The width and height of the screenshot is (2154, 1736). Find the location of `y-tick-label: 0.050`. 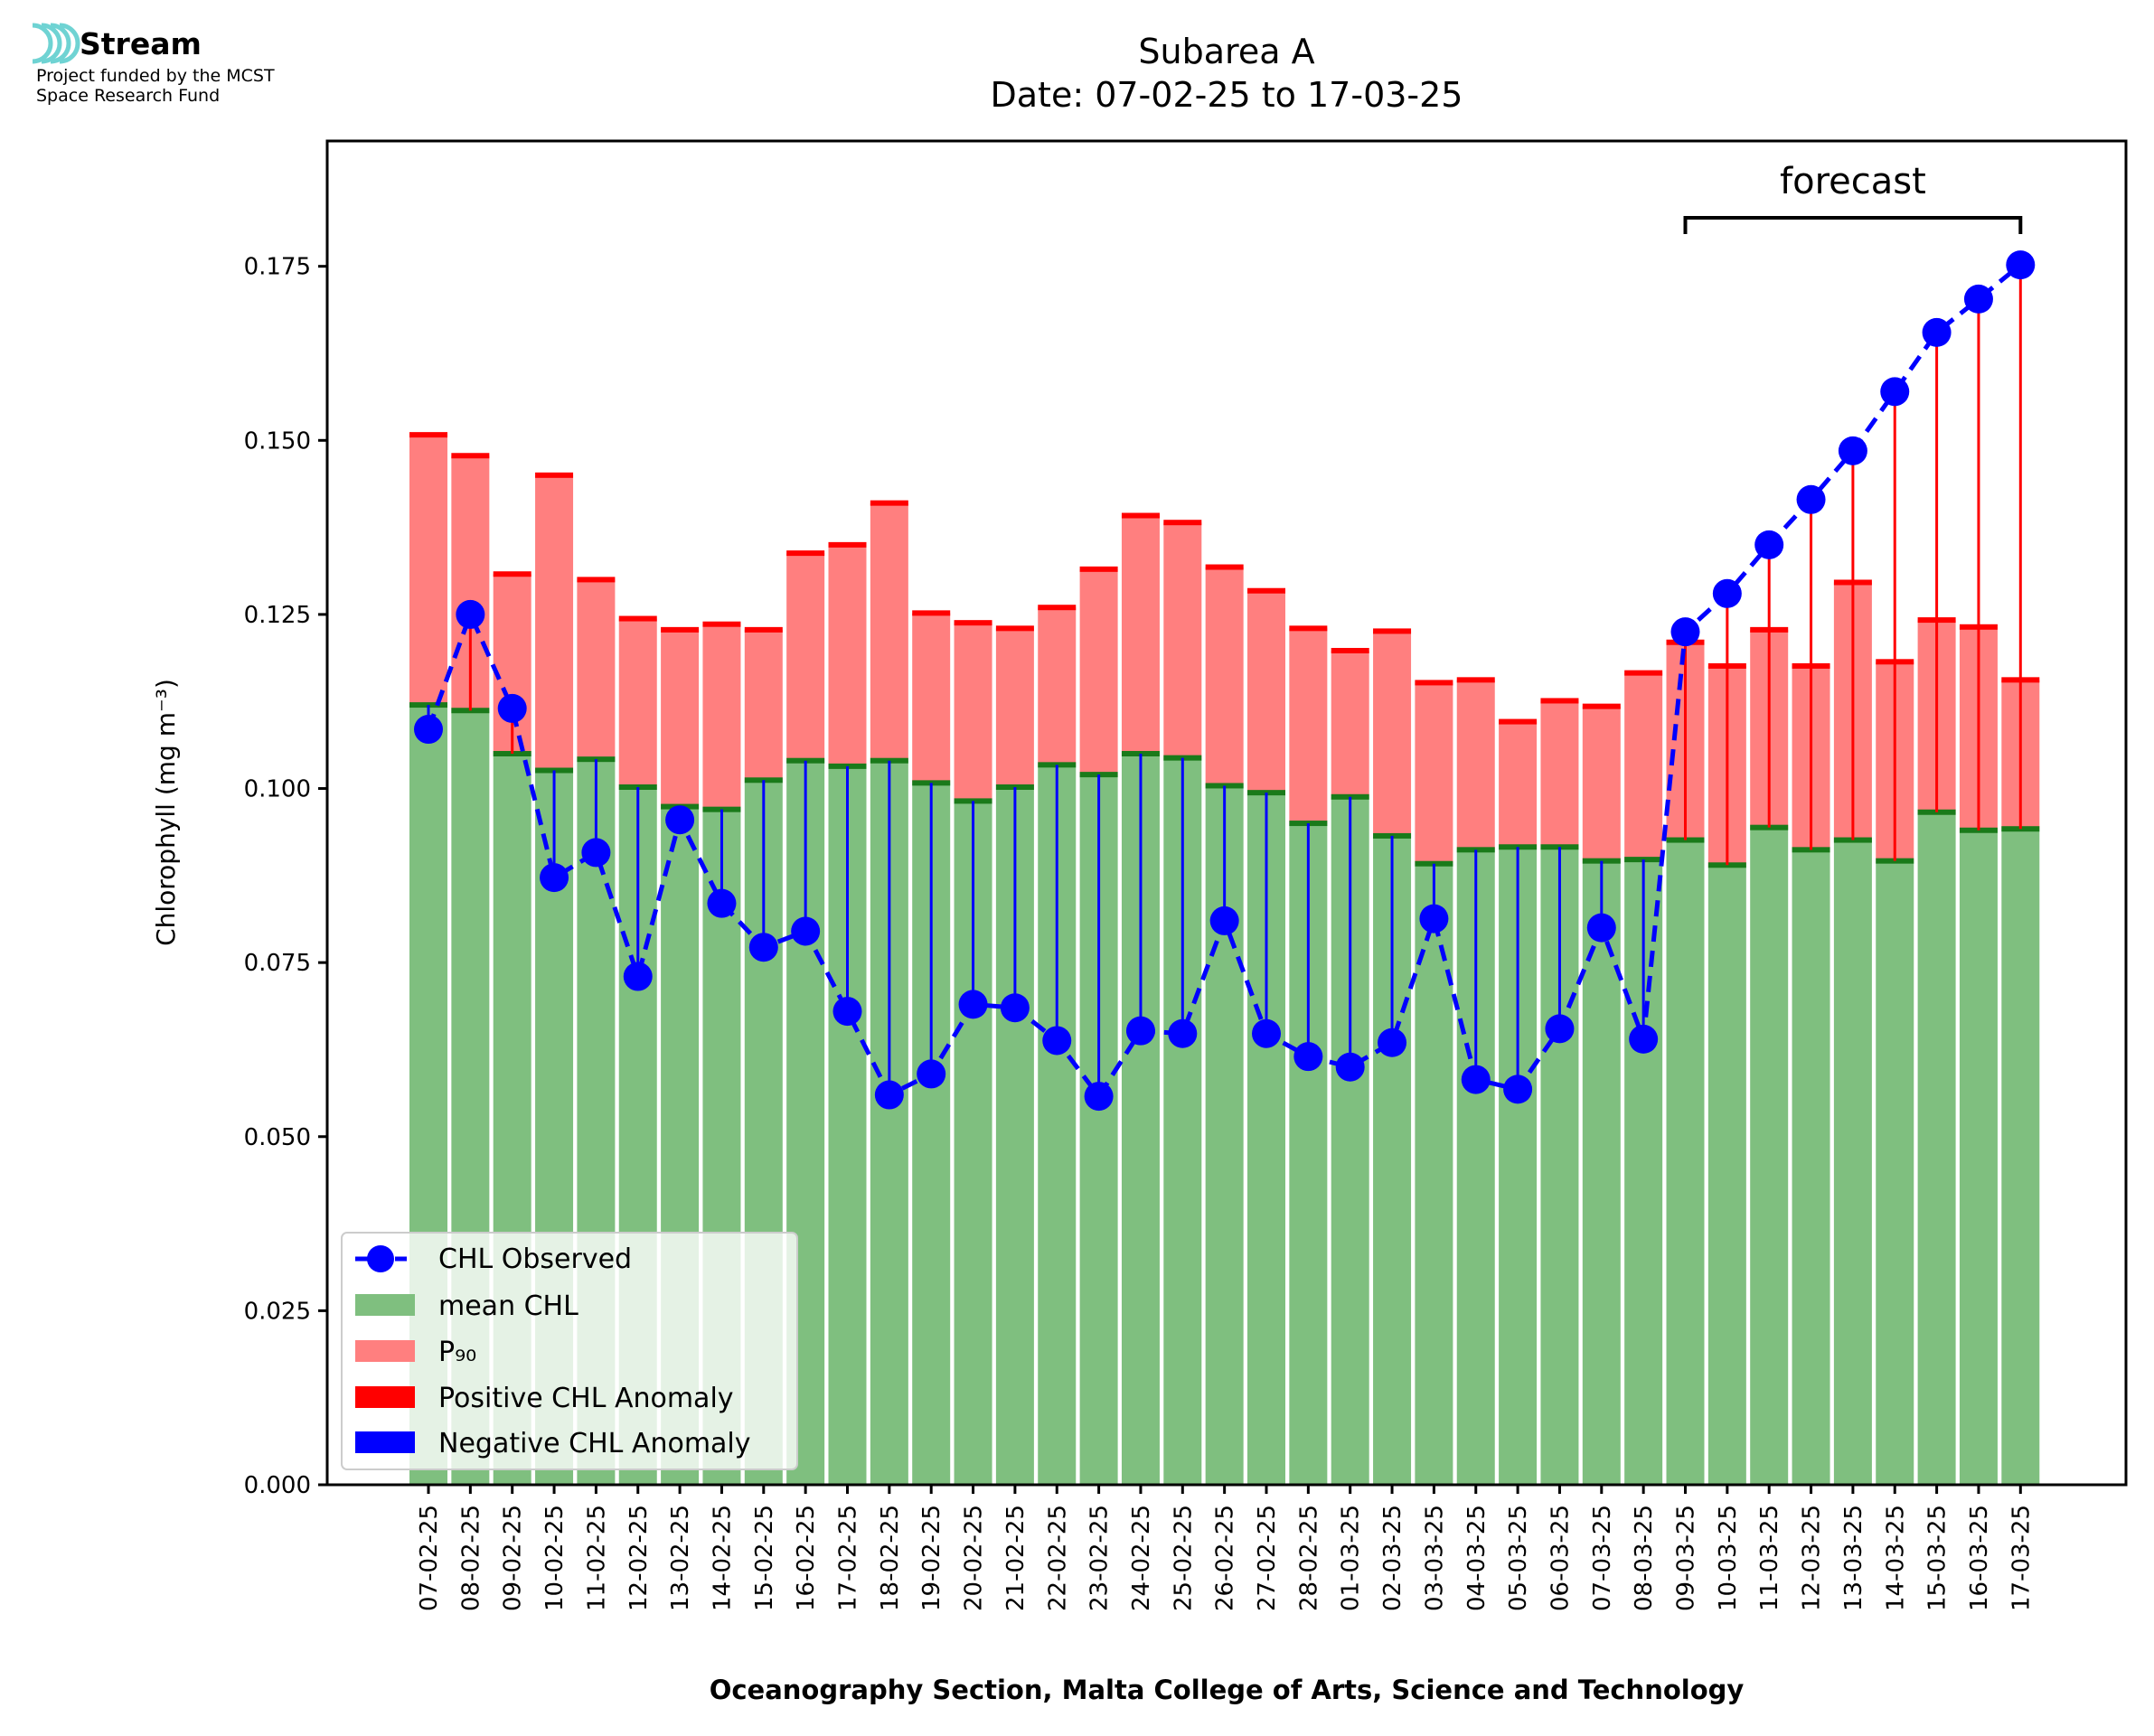

y-tick-label: 0.050 is located at coordinates (277, 1138).